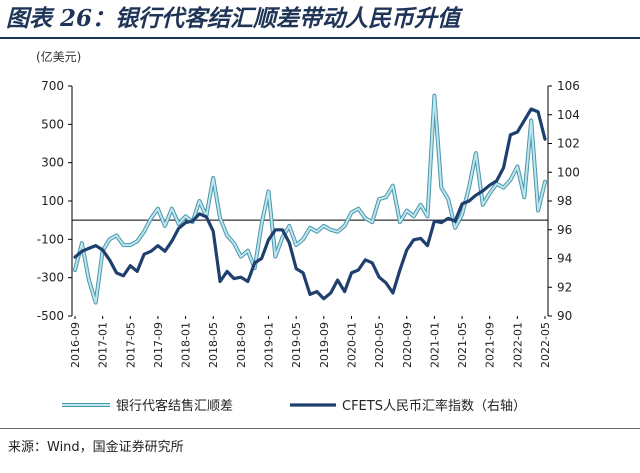 The height and width of the screenshot is (473, 640). Describe the element at coordinates (103, 345) in the screenshot. I see `x-tick-label: 2017-01` at that location.